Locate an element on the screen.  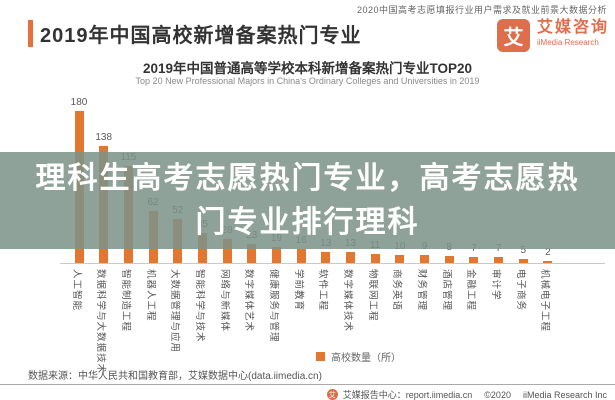
x-axis-label: 人工智能 is located at coordinates (76, 290).